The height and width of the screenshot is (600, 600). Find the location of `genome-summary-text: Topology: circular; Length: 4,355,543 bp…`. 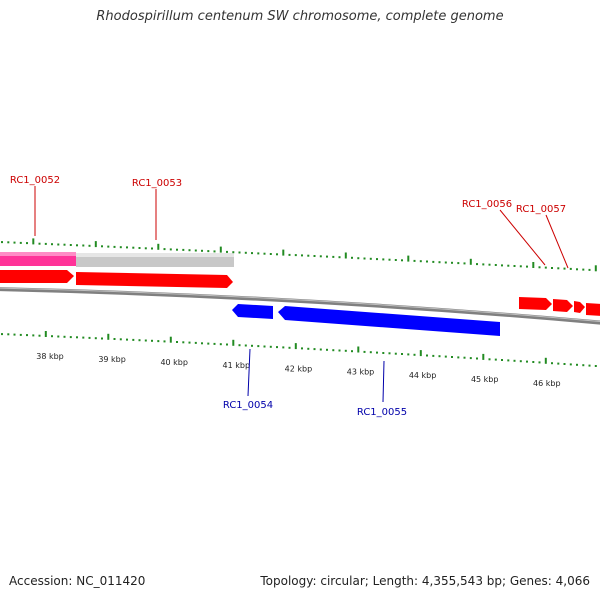

genome-summary-text: Topology: circular; Length: 4,355,543 bp… is located at coordinates (425, 581).